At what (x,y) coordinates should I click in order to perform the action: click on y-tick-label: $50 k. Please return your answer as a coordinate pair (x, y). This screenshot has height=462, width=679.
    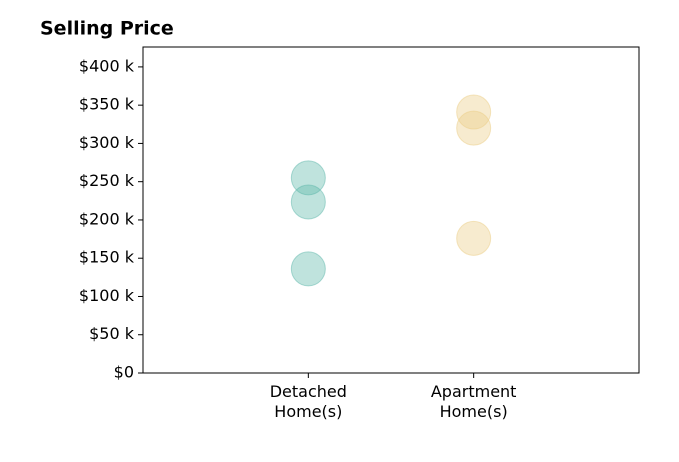
    Looking at the image, I should click on (112, 333).